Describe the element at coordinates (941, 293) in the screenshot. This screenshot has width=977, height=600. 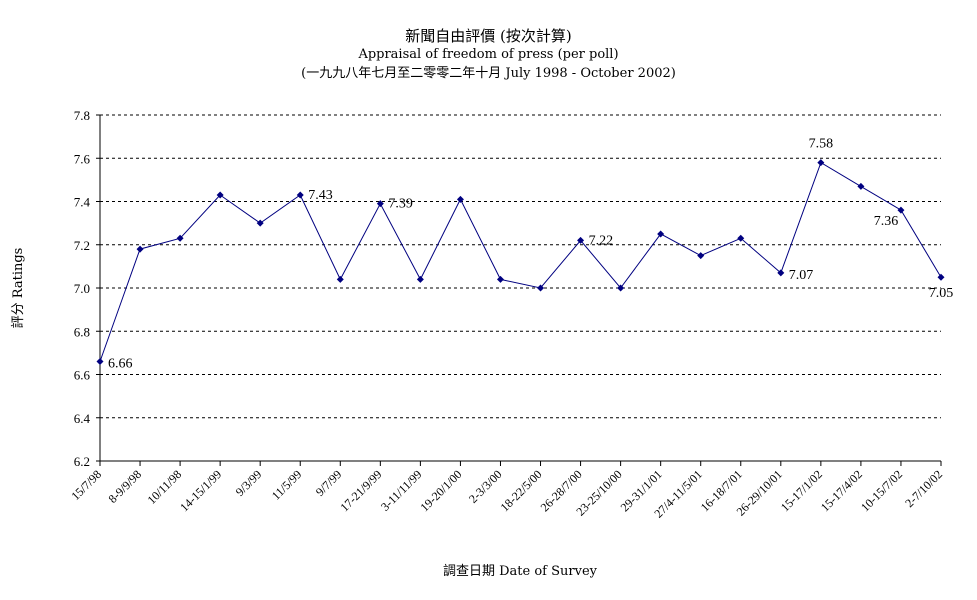
I see `data-label: 7.05` at that location.